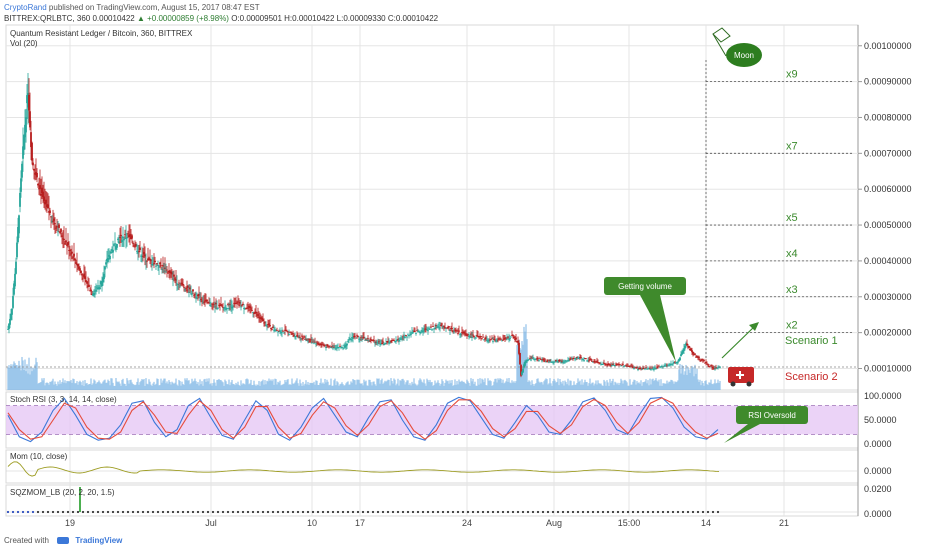 This screenshot has width=932, height=550. I want to click on target-level-label: x4, so click(792, 254).